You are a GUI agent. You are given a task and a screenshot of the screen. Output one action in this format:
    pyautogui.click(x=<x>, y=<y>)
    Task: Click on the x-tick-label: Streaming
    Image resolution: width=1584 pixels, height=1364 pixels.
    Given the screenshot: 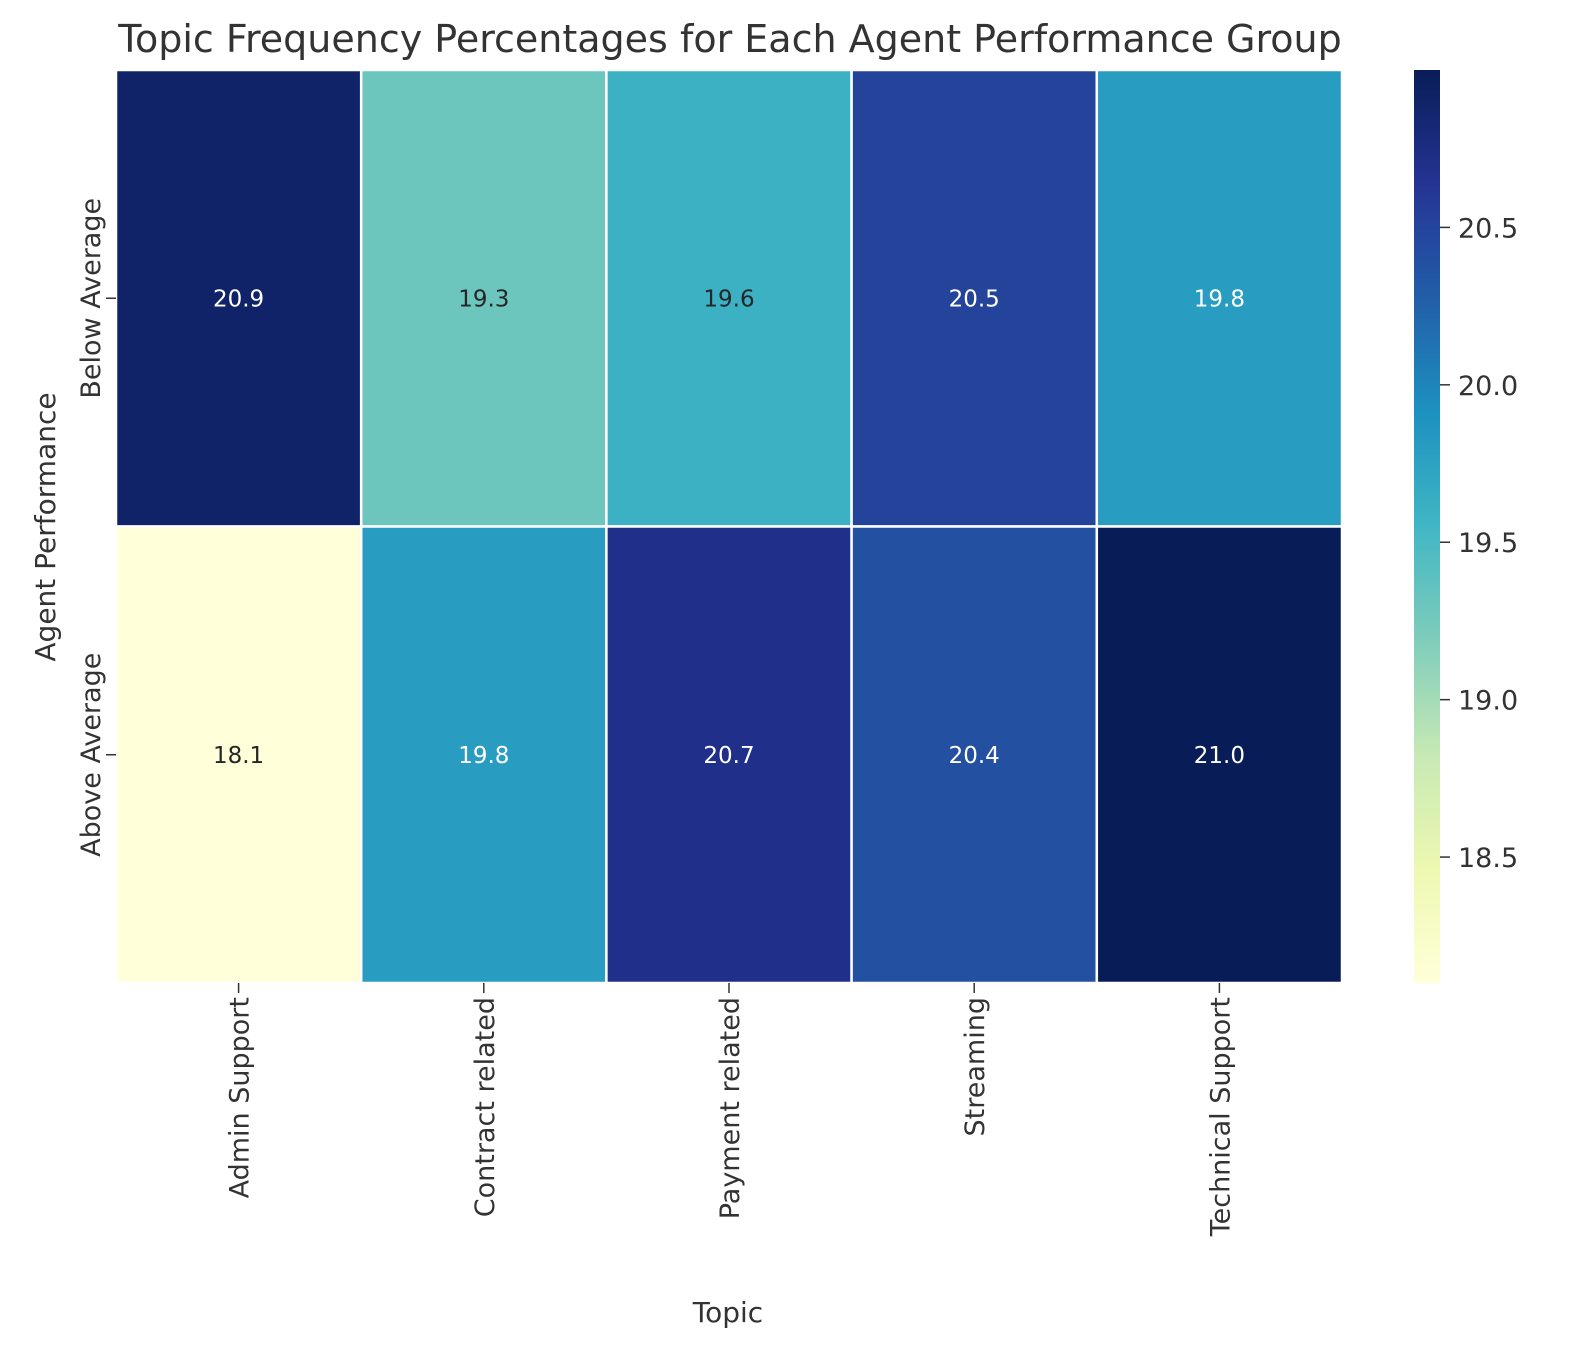 What is the action you would take?
    pyautogui.click(x=975, y=1066)
    